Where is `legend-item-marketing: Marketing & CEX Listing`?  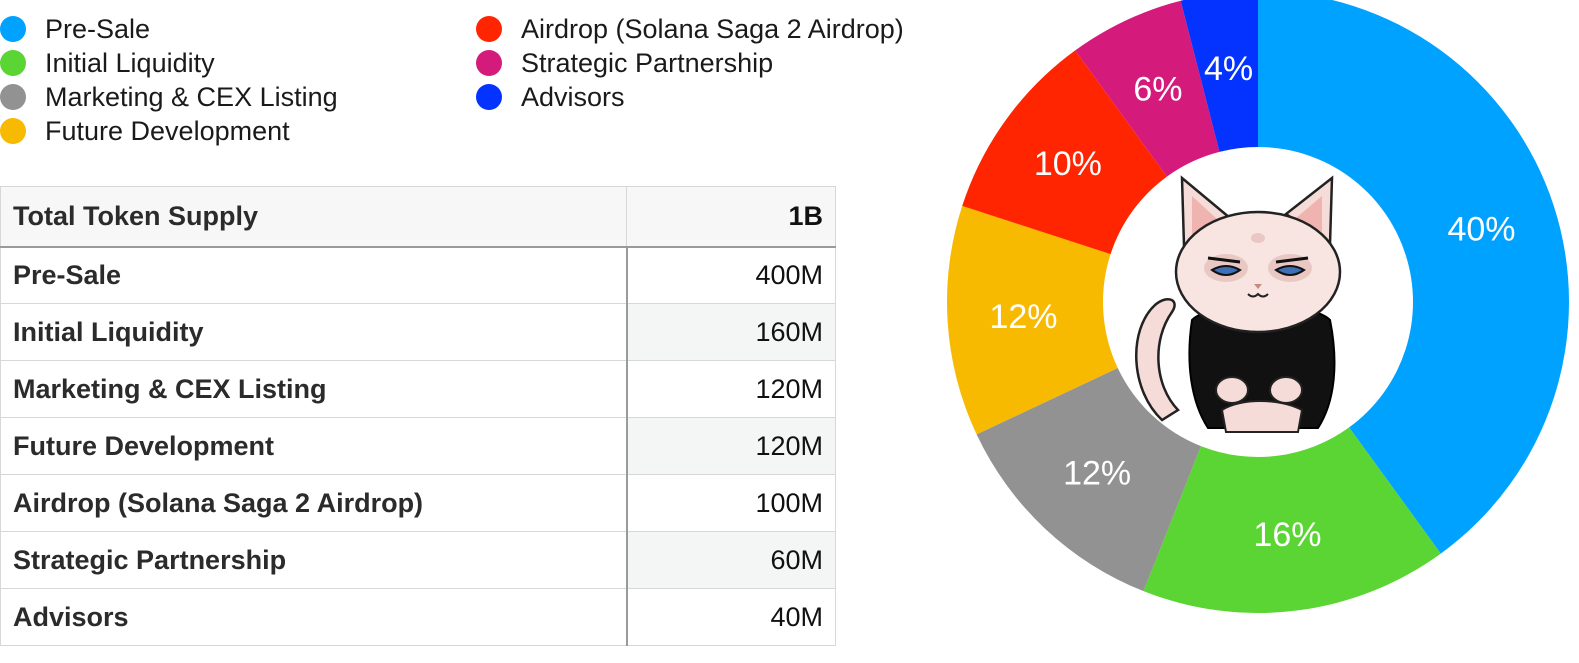
legend-item-marketing: Marketing & CEX Listing is located at coordinates (169, 97).